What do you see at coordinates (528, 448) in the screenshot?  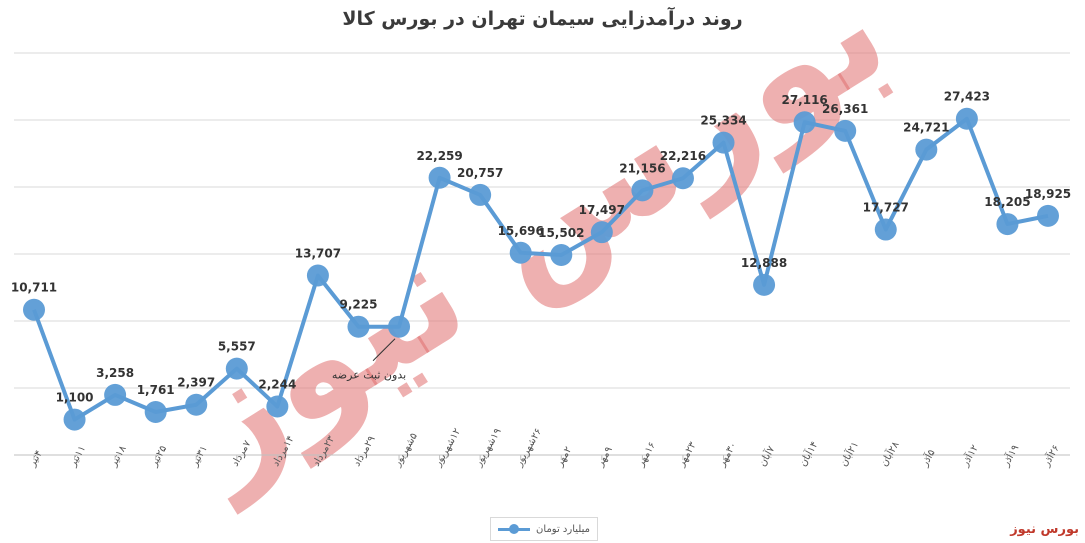 I see `x-tick-label: ۲۶شهریور` at bounding box center [528, 448].